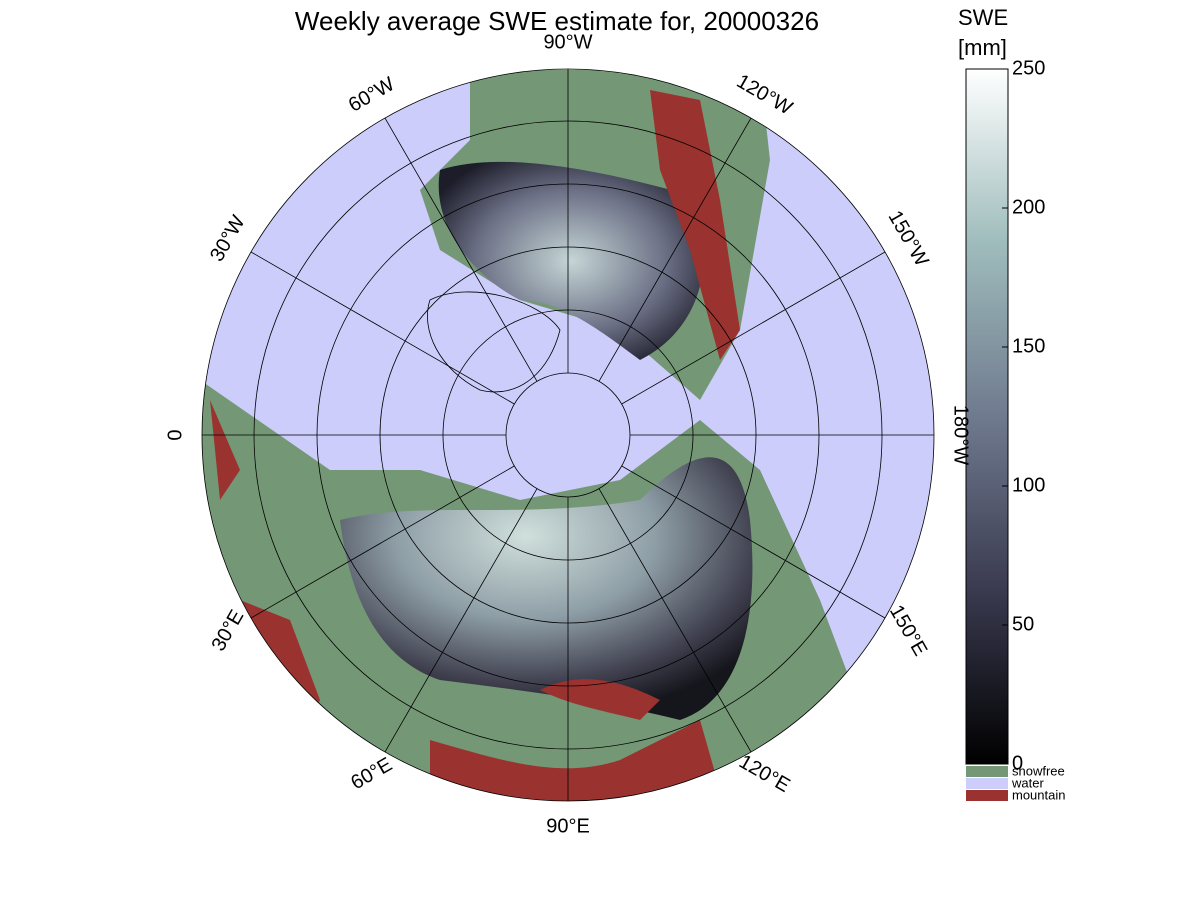 The width and height of the screenshot is (1201, 906). Describe the element at coordinates (600, 699) in the screenshot. I see `mountain-siberia` at that location.